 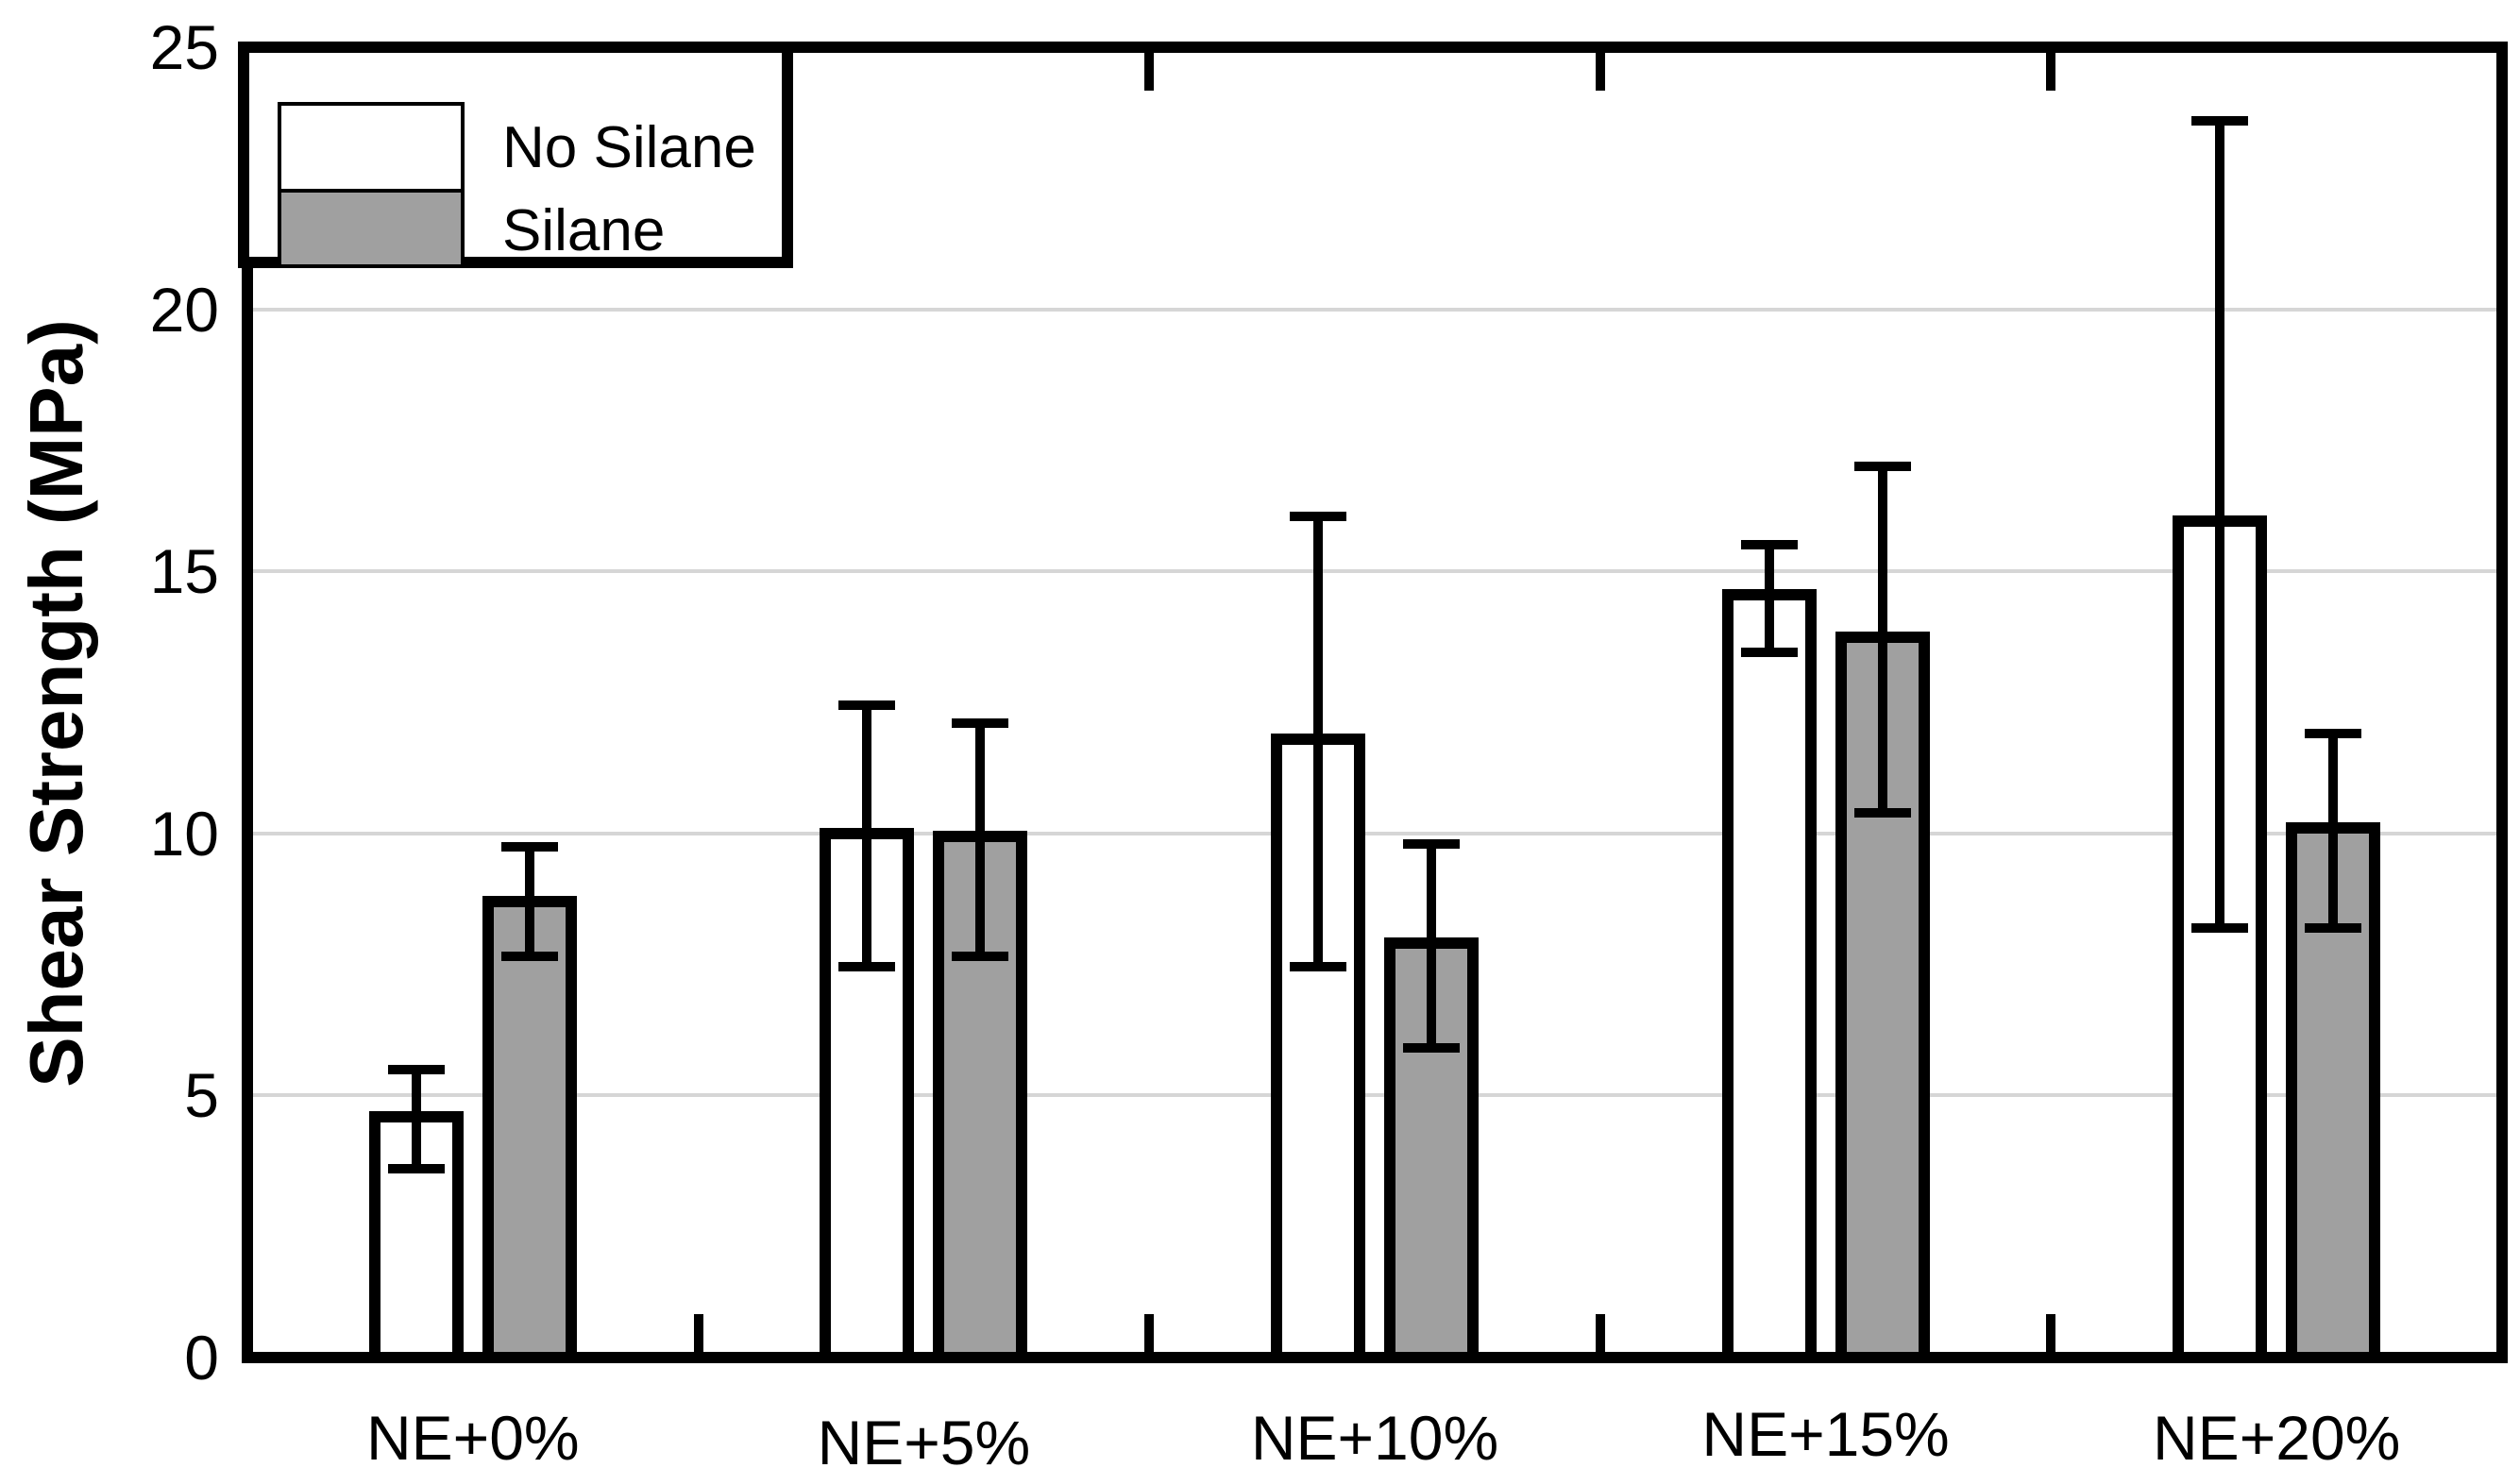 I want to click on x-tick-label-NE+20%: NE+20%, so click(x=2277, y=1435).